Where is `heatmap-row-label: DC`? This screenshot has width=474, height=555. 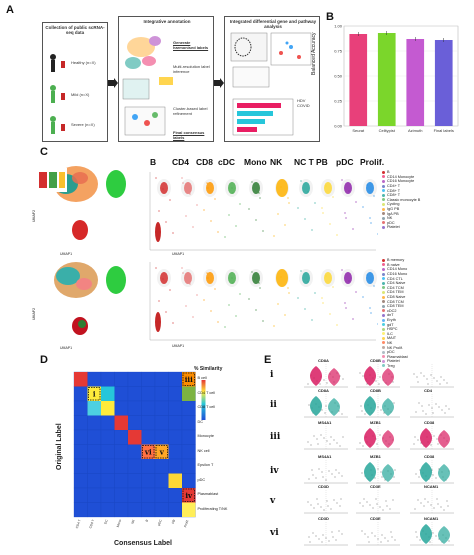
heatmap-row-label: DC is located at coordinates (200, 421).